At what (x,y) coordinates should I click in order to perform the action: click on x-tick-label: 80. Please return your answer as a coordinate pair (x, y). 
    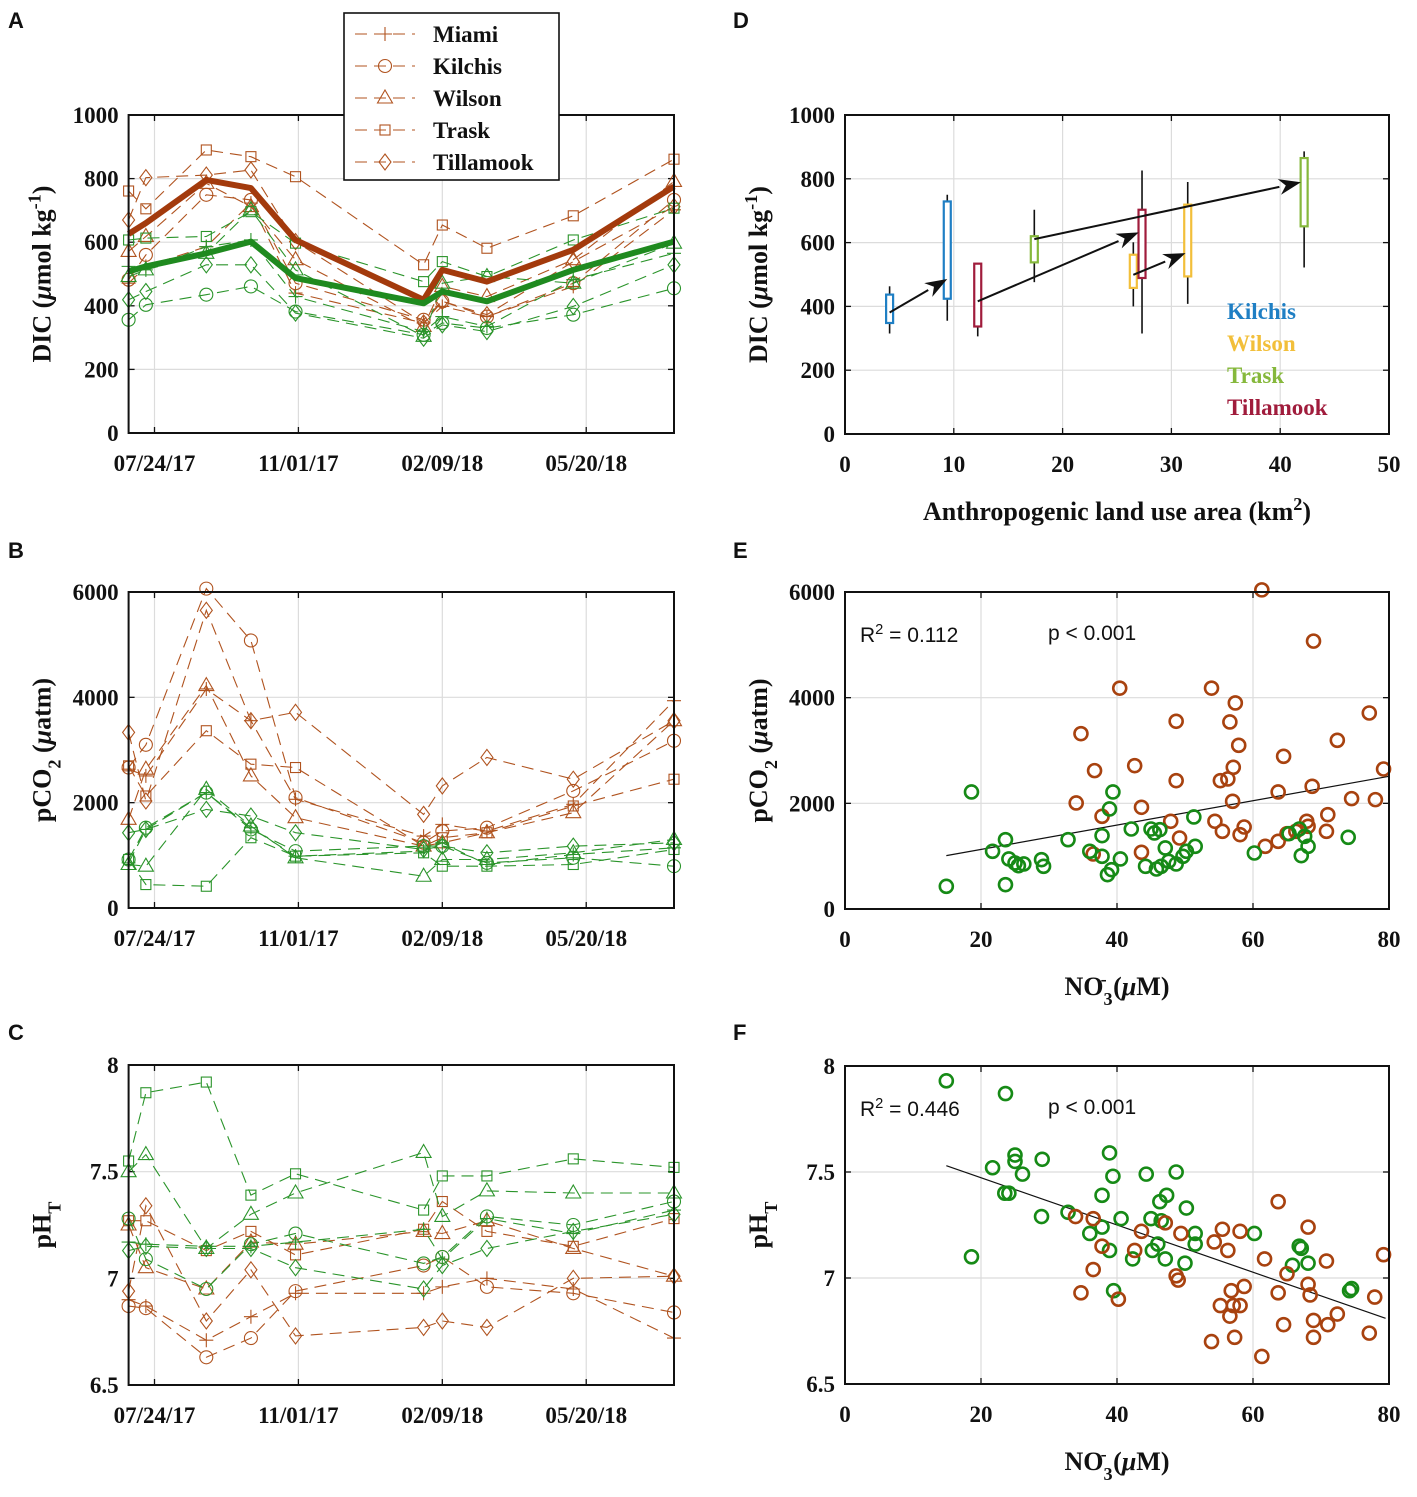
    Looking at the image, I should click on (1389, 939).